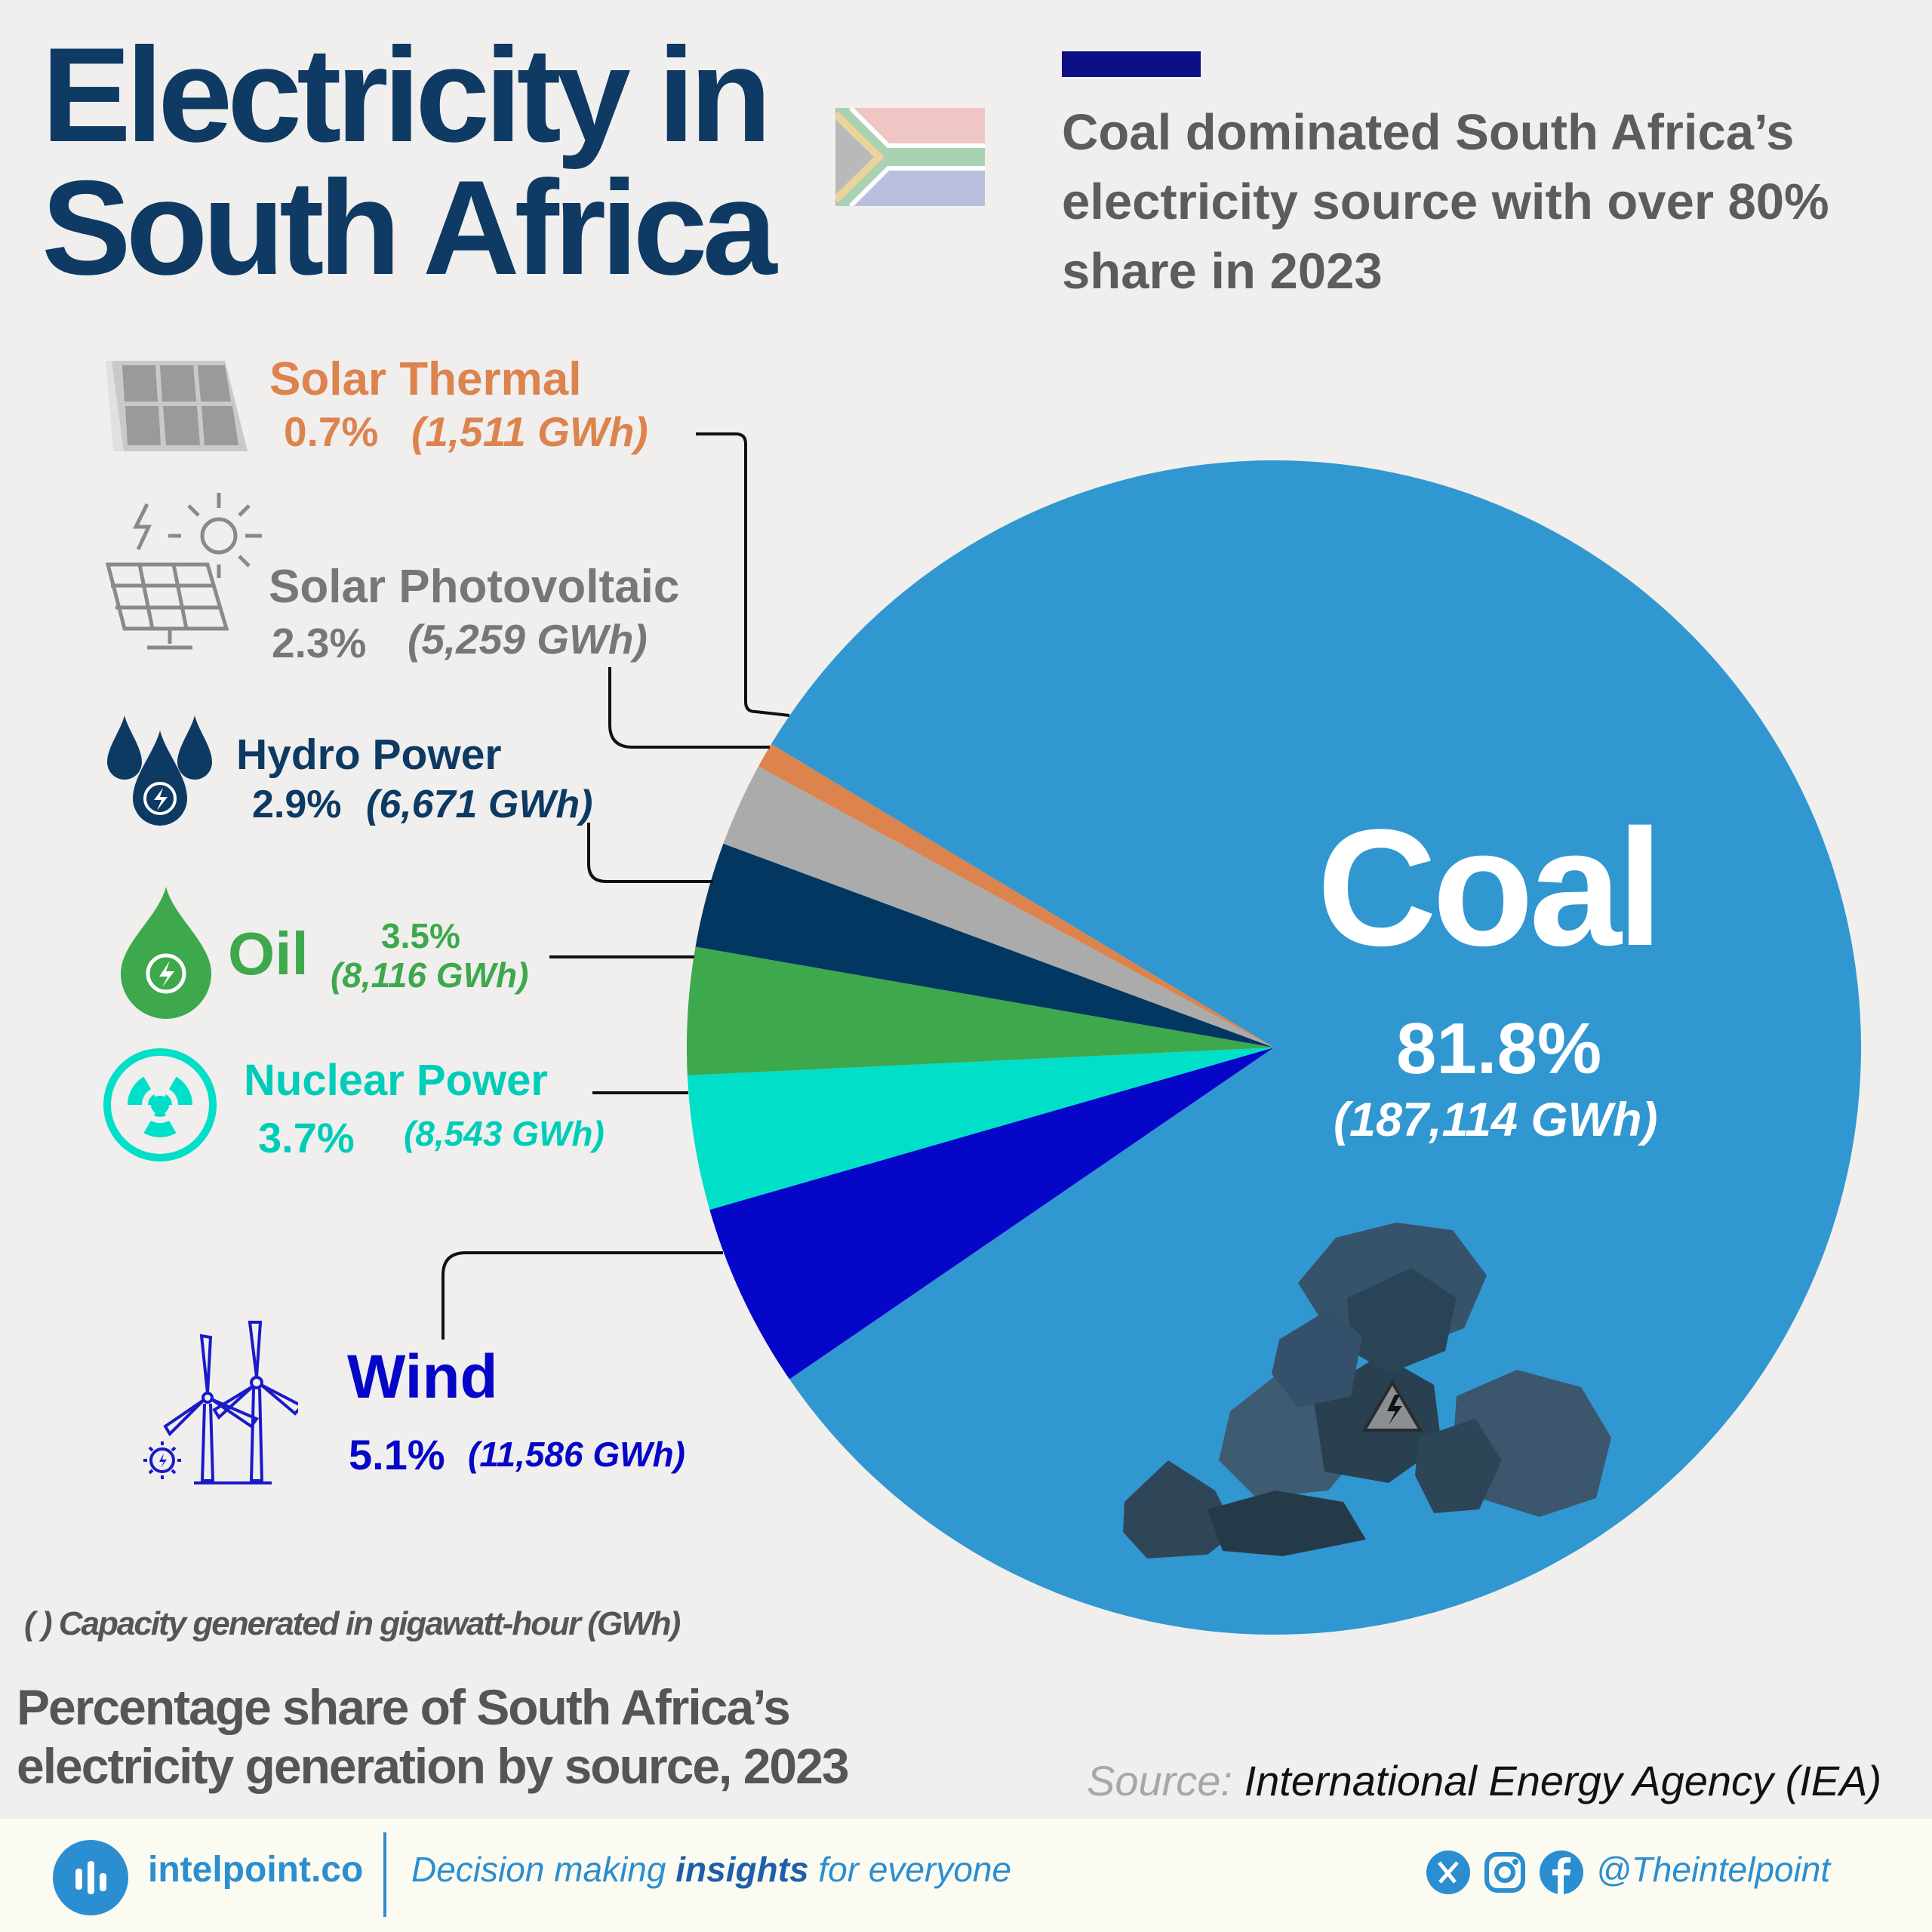 The image size is (1932, 1932). What do you see at coordinates (543, 1869) in the screenshot?
I see `tagline-pre: Decision making` at bounding box center [543, 1869].